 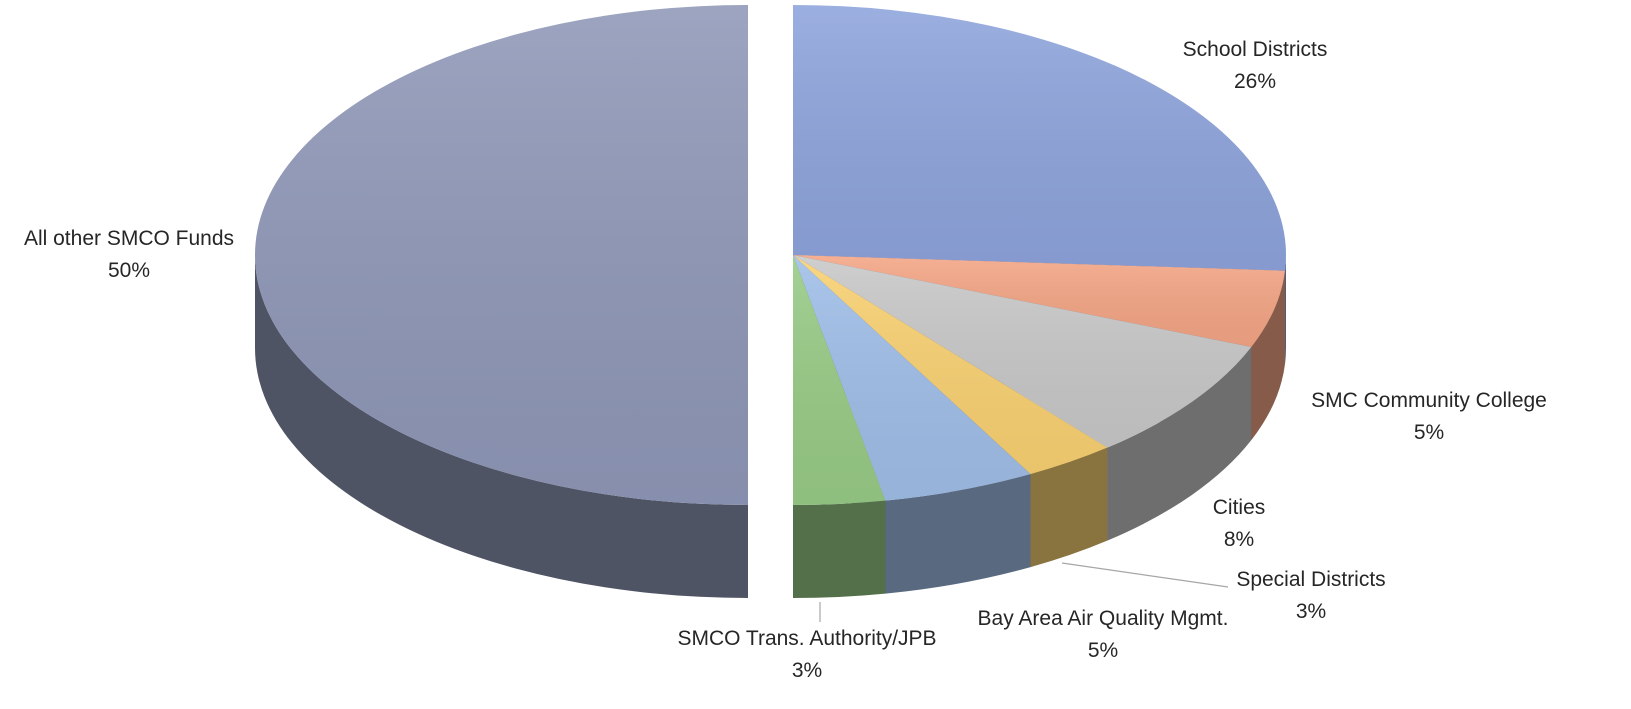 What do you see at coordinates (1239, 507) in the screenshot?
I see `label-cities: Cities` at bounding box center [1239, 507].